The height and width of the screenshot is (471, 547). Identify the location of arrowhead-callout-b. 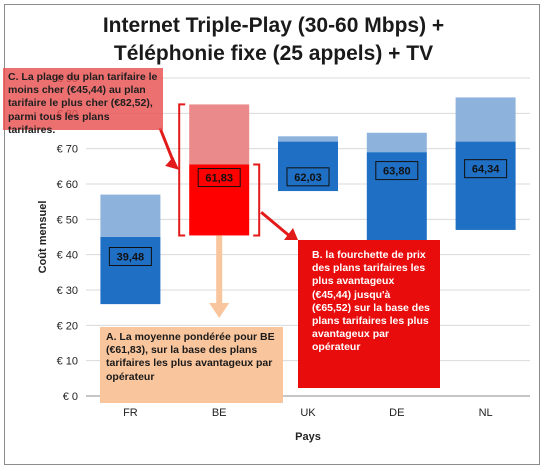
(291, 234).